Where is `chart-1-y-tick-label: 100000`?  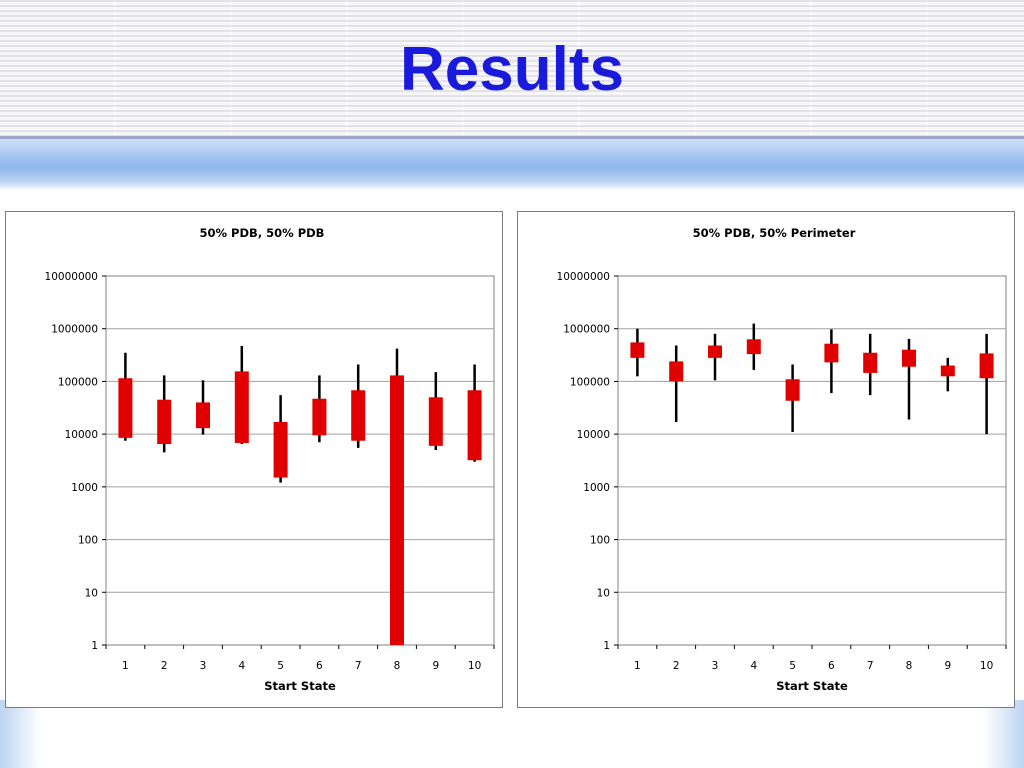
chart-1-y-tick-label: 100000 is located at coordinates (78, 382).